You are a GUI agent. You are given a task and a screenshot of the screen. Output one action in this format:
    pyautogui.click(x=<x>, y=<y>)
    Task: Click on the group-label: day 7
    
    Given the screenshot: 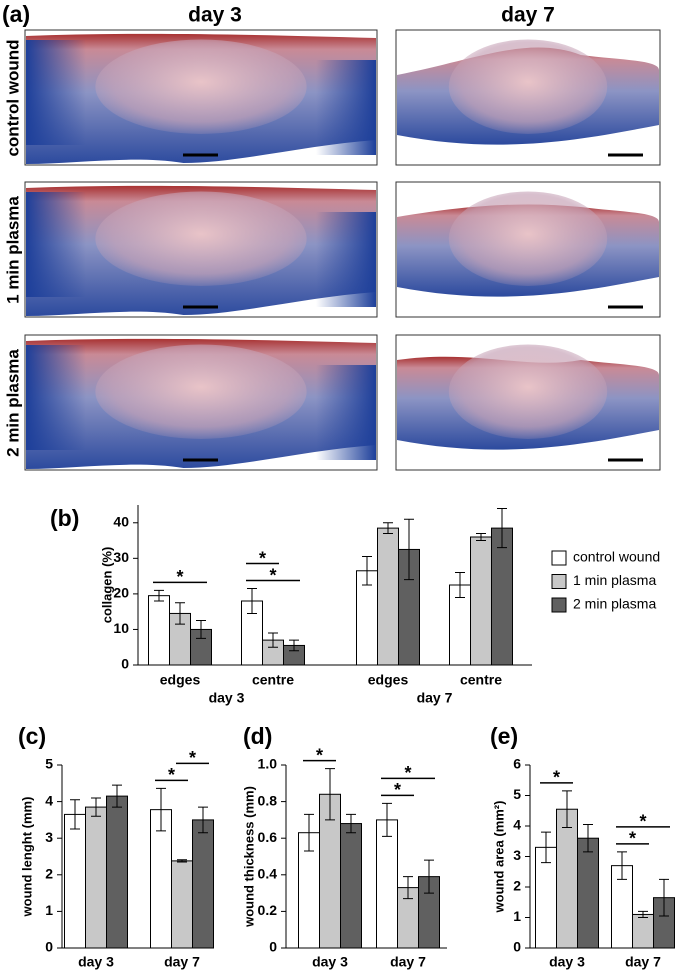 What is the action you would take?
    pyautogui.click(x=435, y=698)
    